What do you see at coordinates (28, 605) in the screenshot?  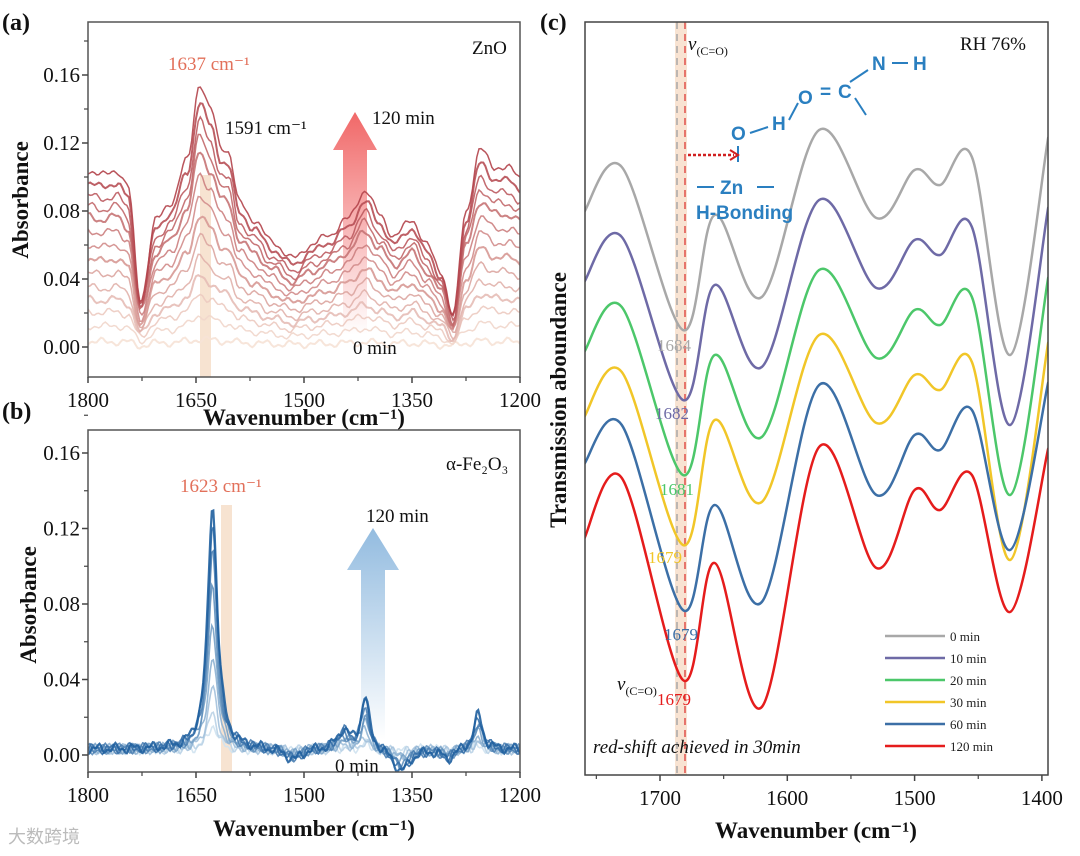 I see `panel-b-ylabel: Absorbance` at bounding box center [28, 605].